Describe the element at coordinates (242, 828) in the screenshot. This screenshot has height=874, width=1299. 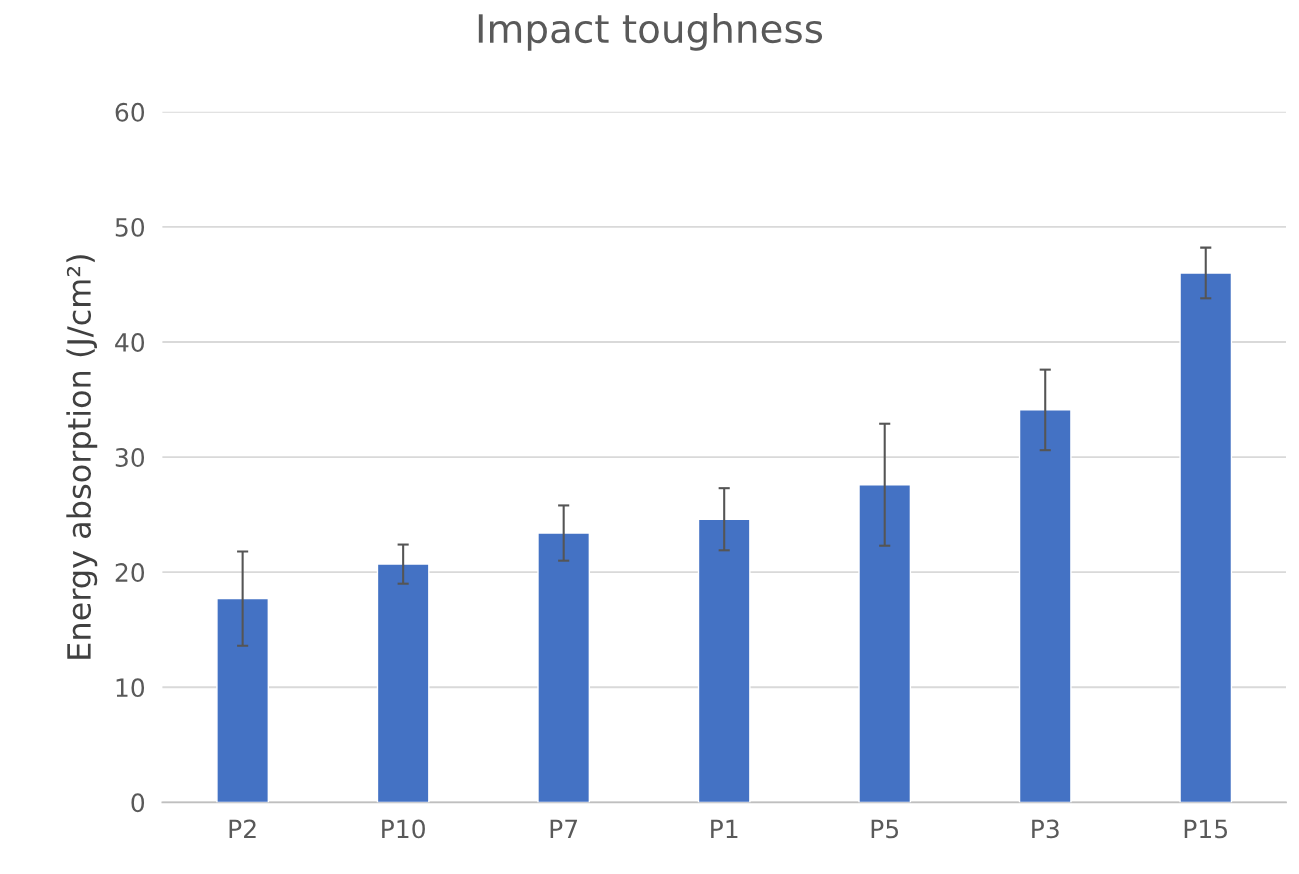
I see `x-tick-label: P2` at that location.